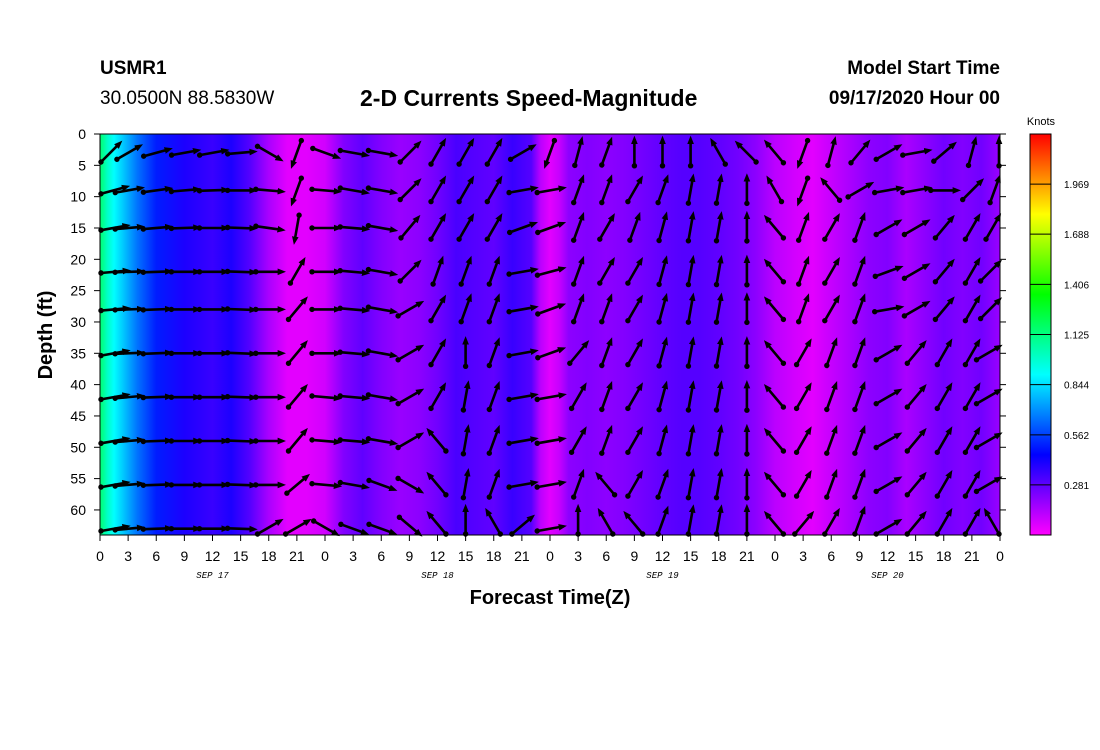  What do you see at coordinates (888, 556) in the screenshot?
I see `x-tick-label: 12` at bounding box center [888, 556].